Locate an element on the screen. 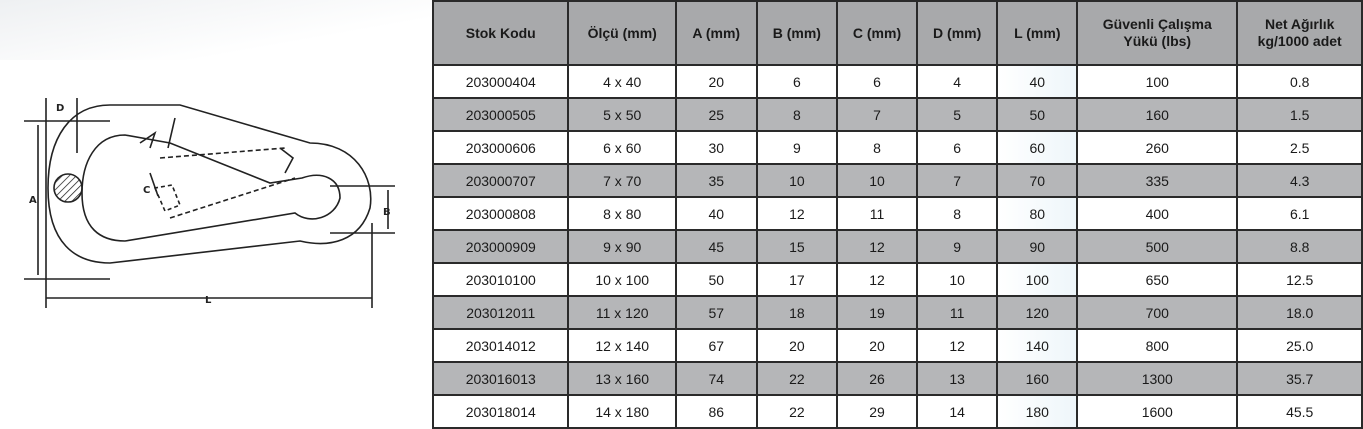 The height and width of the screenshot is (429, 1363). table-row: 203000909 9 x 90 45 15 12 9 90 500 8.8 is located at coordinates (897, 246).